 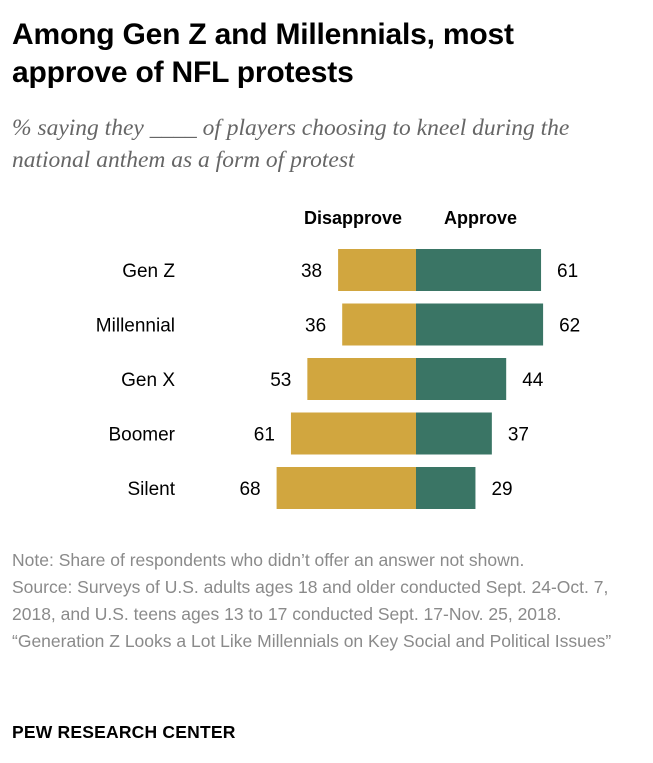 What do you see at coordinates (135, 326) in the screenshot?
I see `category-label: Millennial` at bounding box center [135, 326].